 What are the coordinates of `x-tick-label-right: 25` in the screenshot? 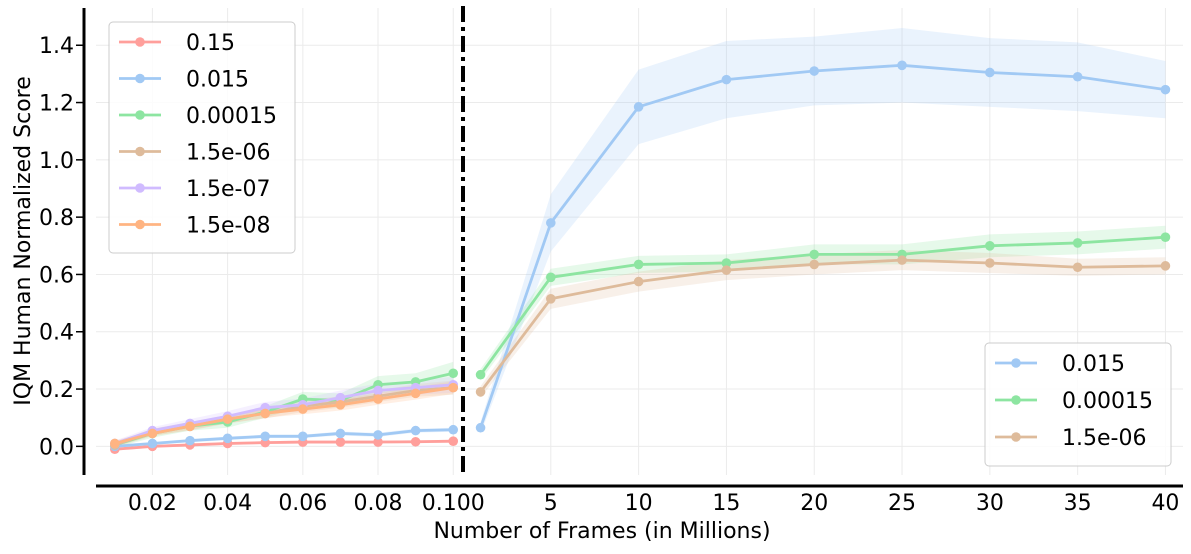 It's located at (902, 503).